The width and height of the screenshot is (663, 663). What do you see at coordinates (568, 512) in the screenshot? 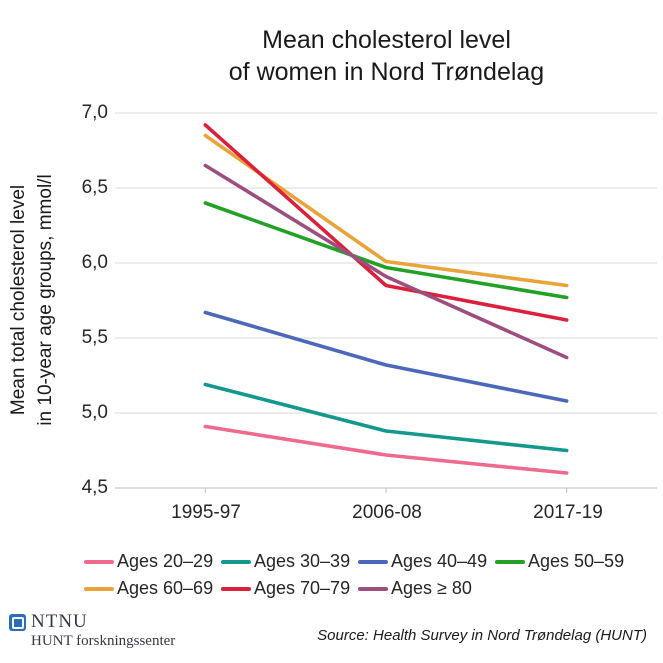
I see `x-tick-2017-19: 2017-19` at bounding box center [568, 512].